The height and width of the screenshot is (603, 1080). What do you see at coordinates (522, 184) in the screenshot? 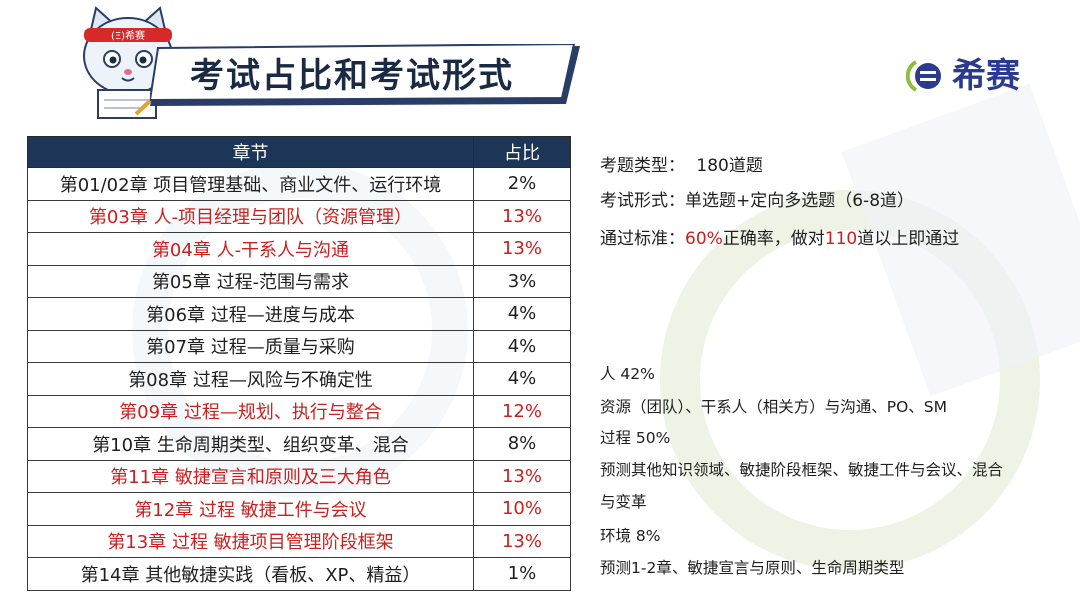
I see `ratio-cell: 2%` at bounding box center [522, 184].